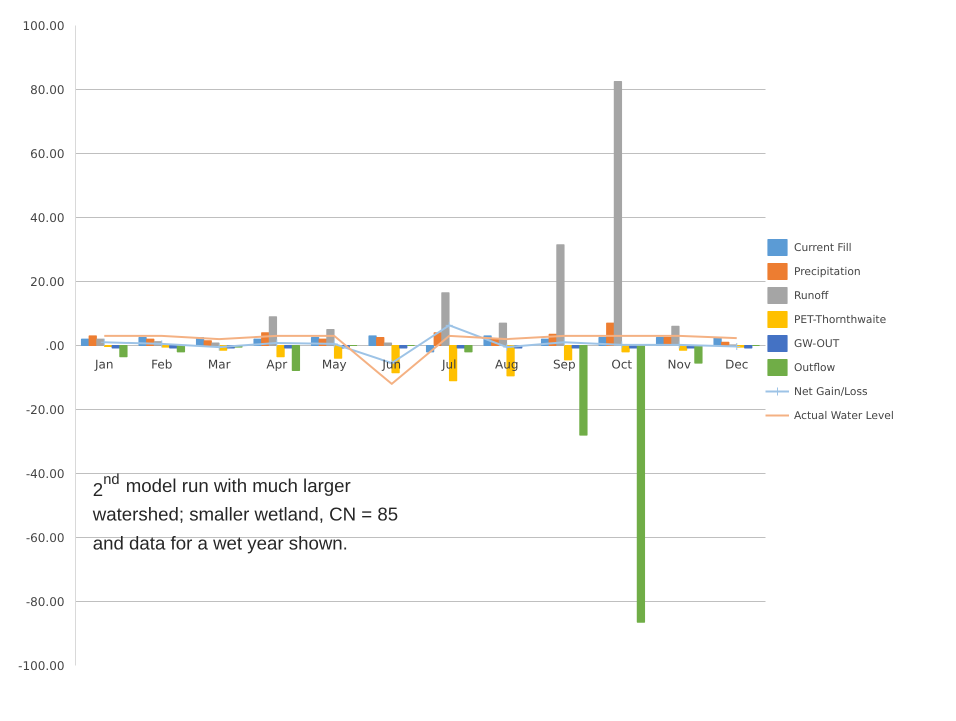 This screenshot has width=956, height=721. Describe the element at coordinates (831, 391) in the screenshot. I see `legend-label: Net Gain/Loss` at that location.